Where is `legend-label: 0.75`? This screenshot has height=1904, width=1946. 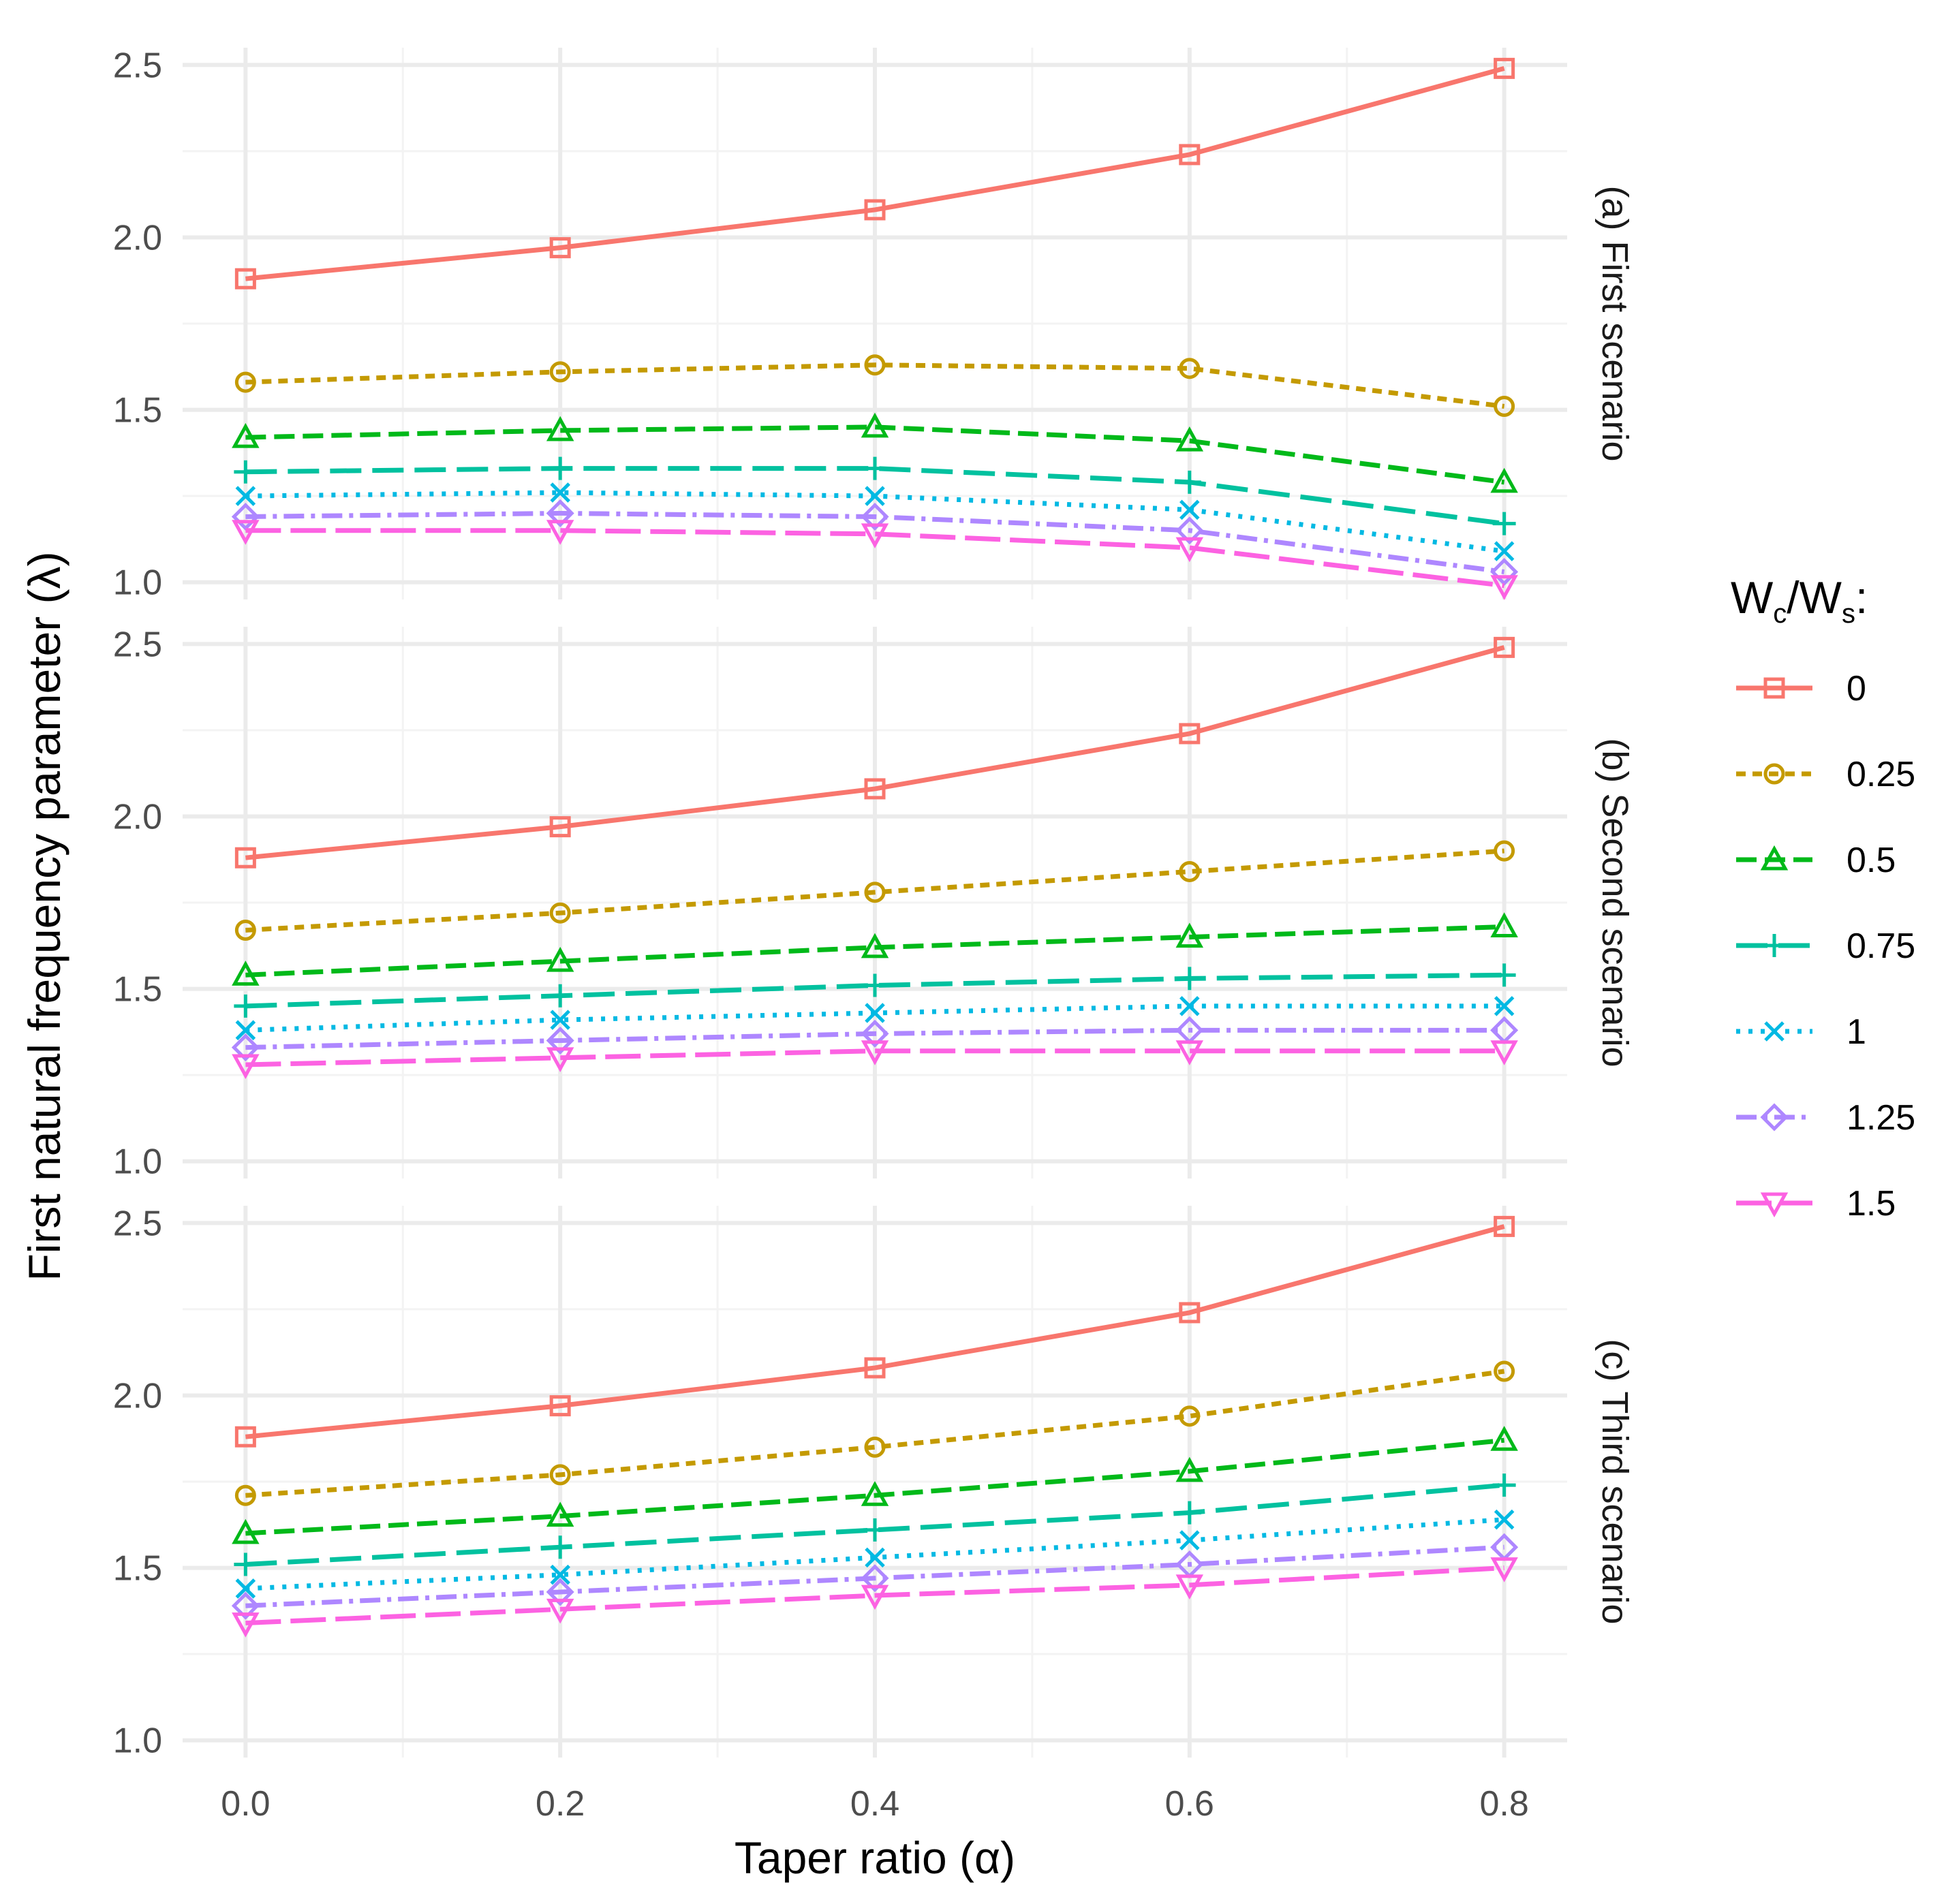
legend-label: 0.75 is located at coordinates (1881, 946).